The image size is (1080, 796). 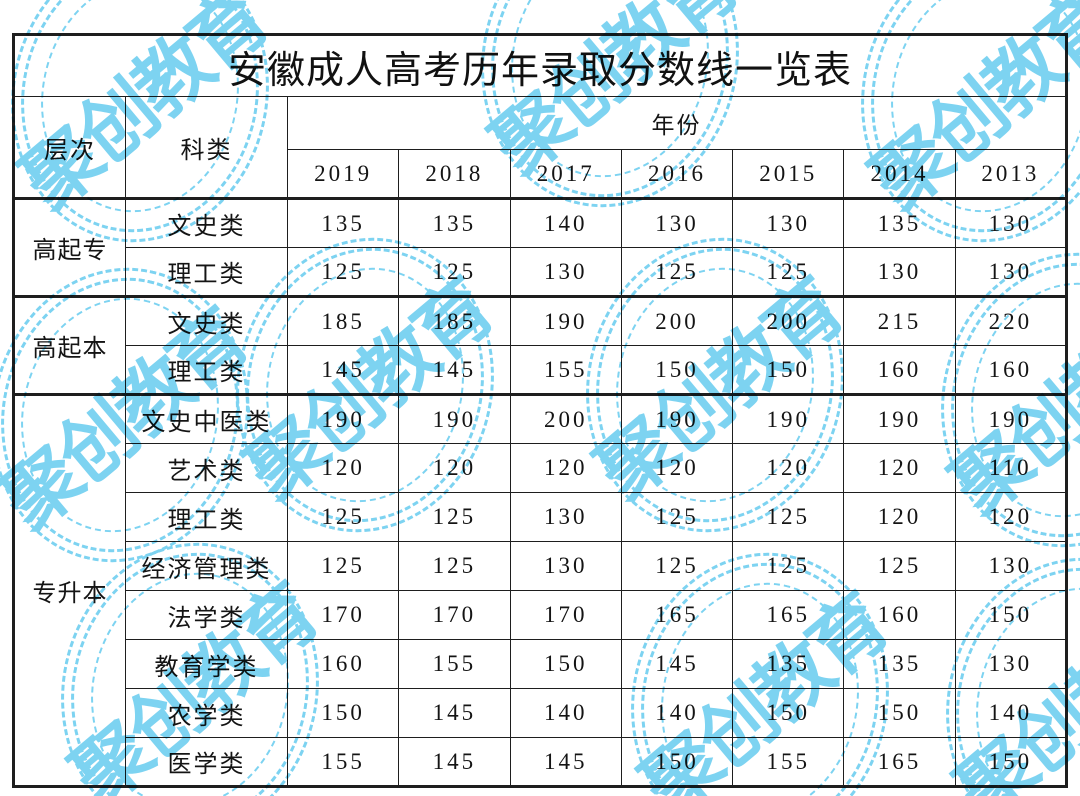 What do you see at coordinates (454, 174) in the screenshot?
I see `year-header-2018: 2018` at bounding box center [454, 174].